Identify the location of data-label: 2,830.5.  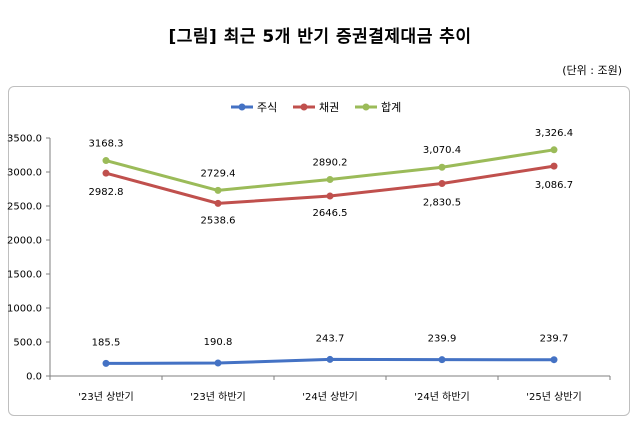
(442, 203).